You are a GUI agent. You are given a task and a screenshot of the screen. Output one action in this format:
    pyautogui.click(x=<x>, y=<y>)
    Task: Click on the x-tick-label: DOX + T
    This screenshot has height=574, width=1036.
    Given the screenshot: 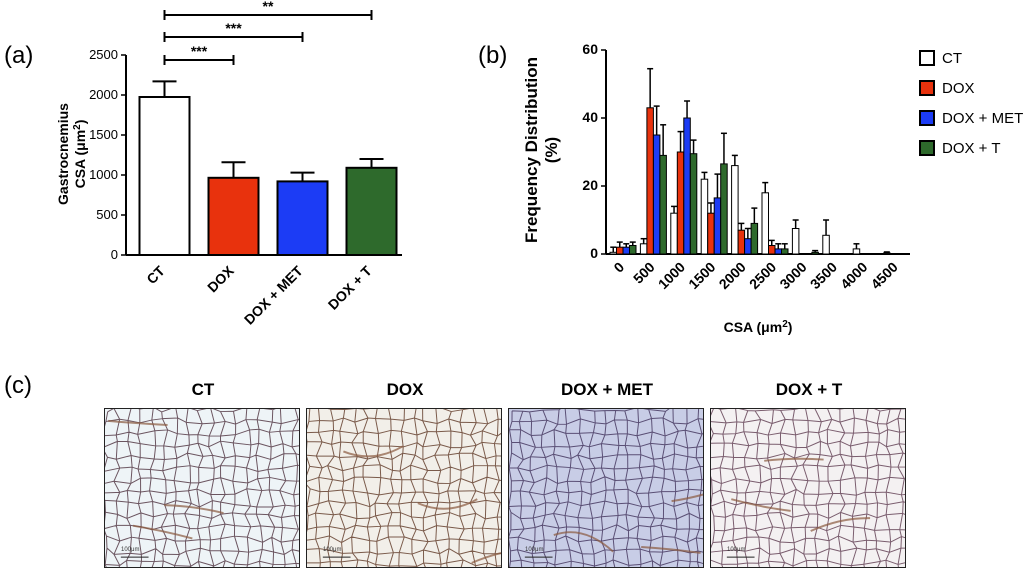 What is the action you would take?
    pyautogui.click(x=350, y=287)
    